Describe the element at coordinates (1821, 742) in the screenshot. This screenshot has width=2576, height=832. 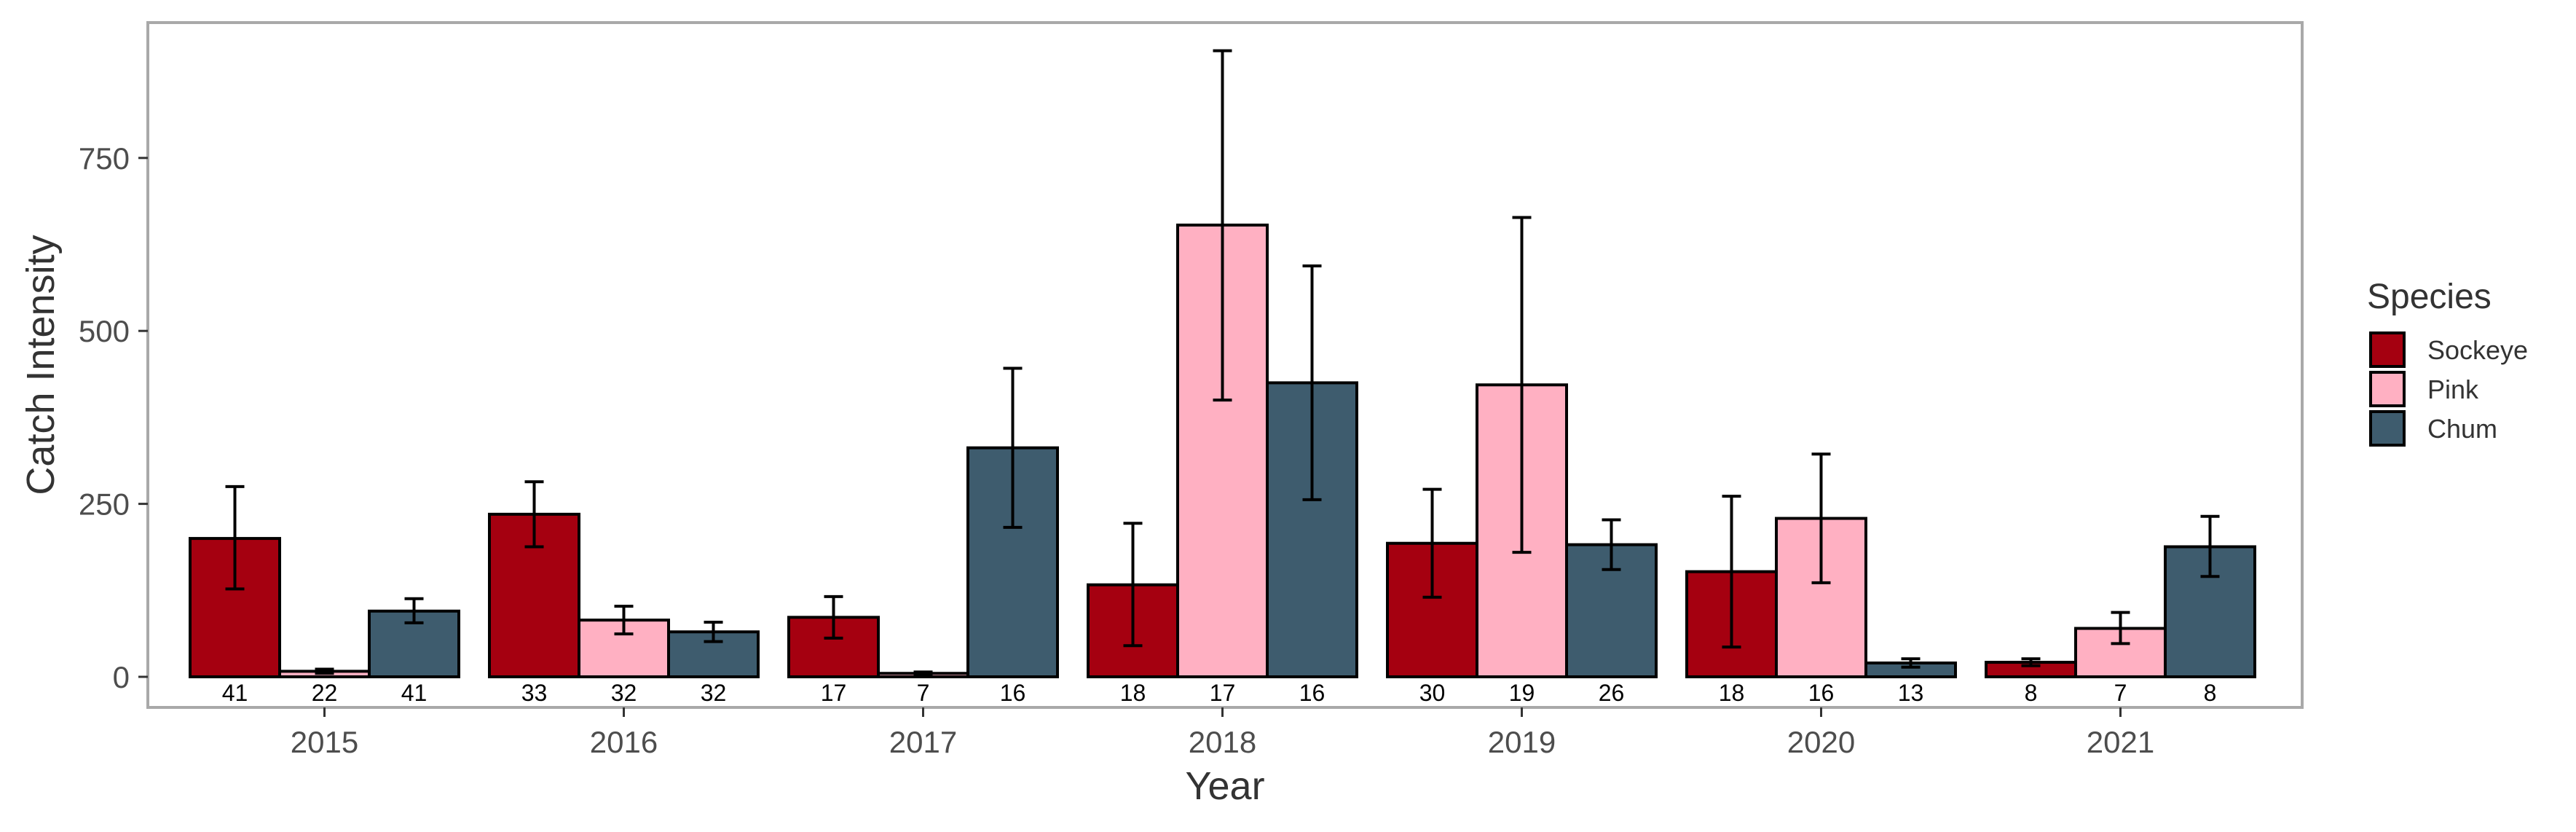
I see `x-tick-label: 2020` at that location.